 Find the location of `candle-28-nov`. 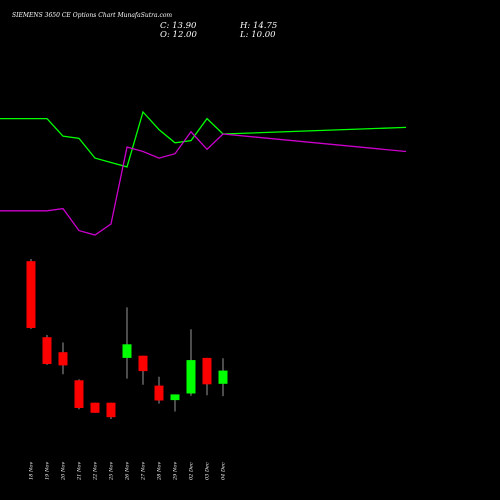

candle-28-nov is located at coordinates (159, 390).